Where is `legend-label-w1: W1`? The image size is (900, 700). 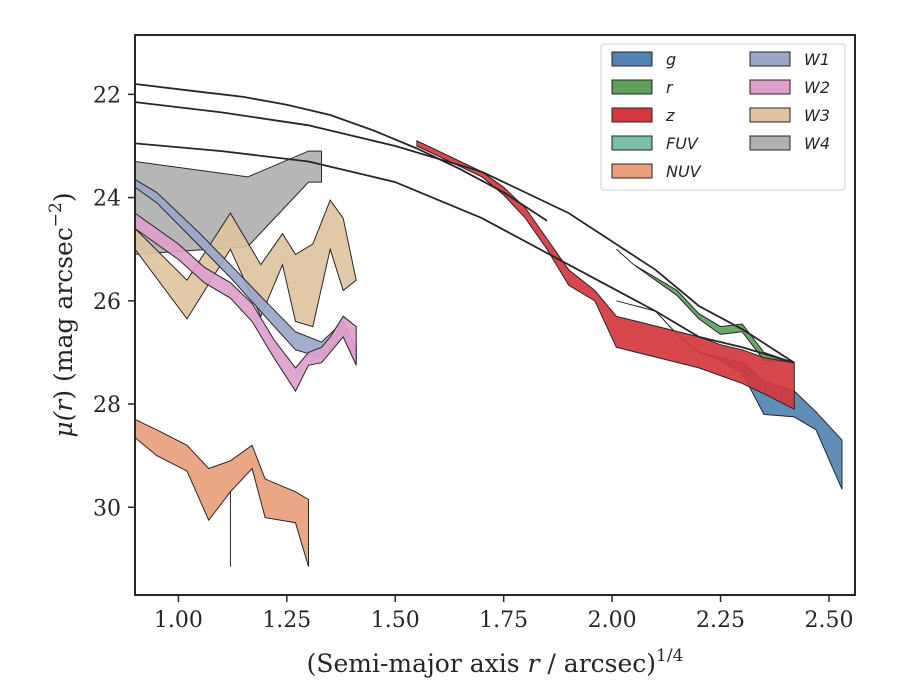 legend-label-w1: W1 is located at coordinates (817, 59).